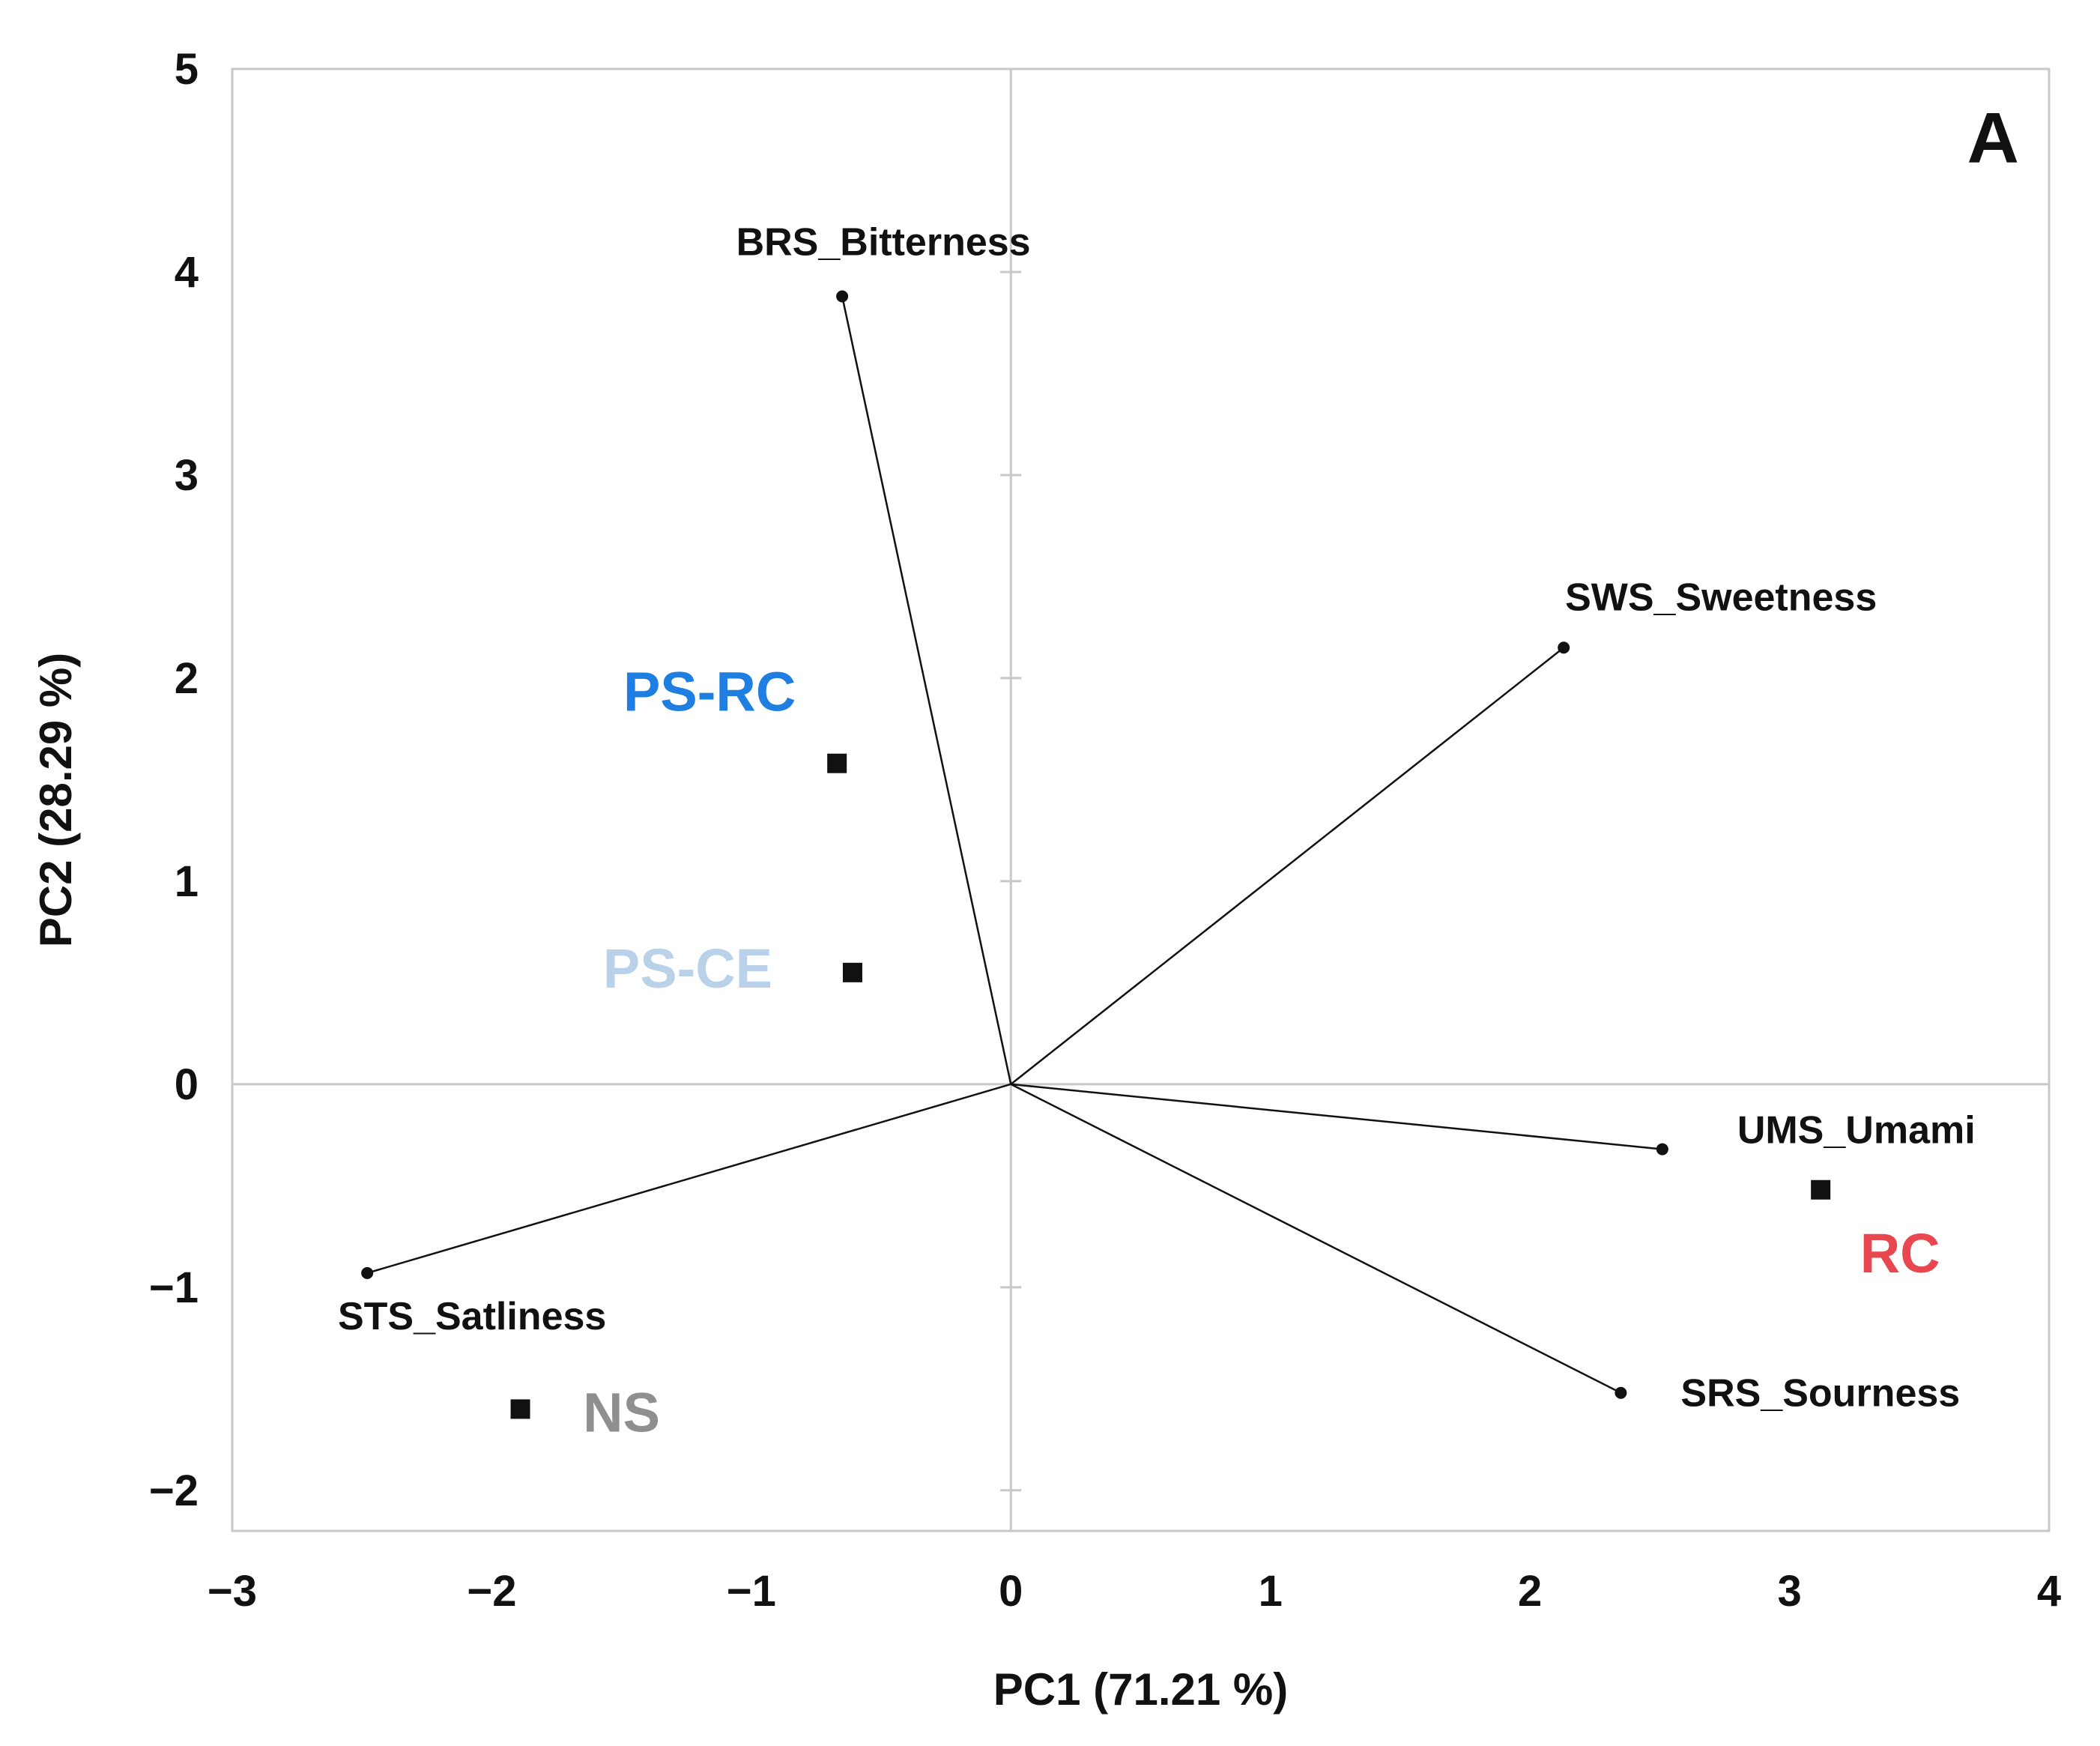 This screenshot has width=2100, height=1746. Describe the element at coordinates (187, 1084) in the screenshot. I see `y-tick-label: 0` at that location.